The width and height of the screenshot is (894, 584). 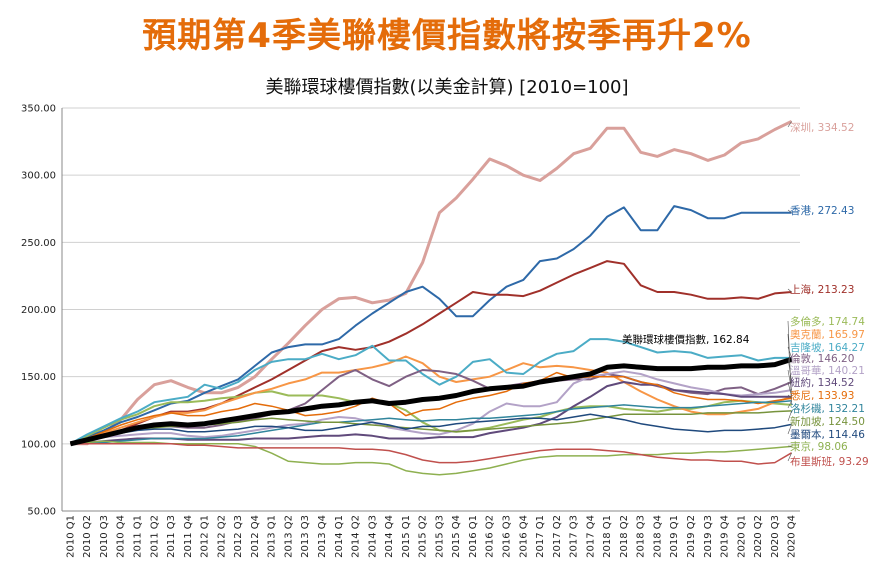 I want to click on y-tick-label: 350.00, so click(x=38, y=109).